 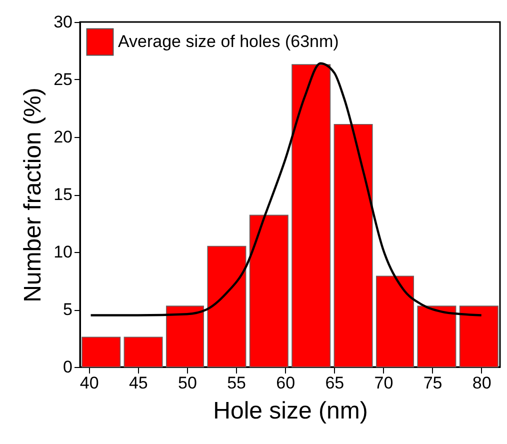 I want to click on x-tick-label: 70, so click(x=384, y=383).